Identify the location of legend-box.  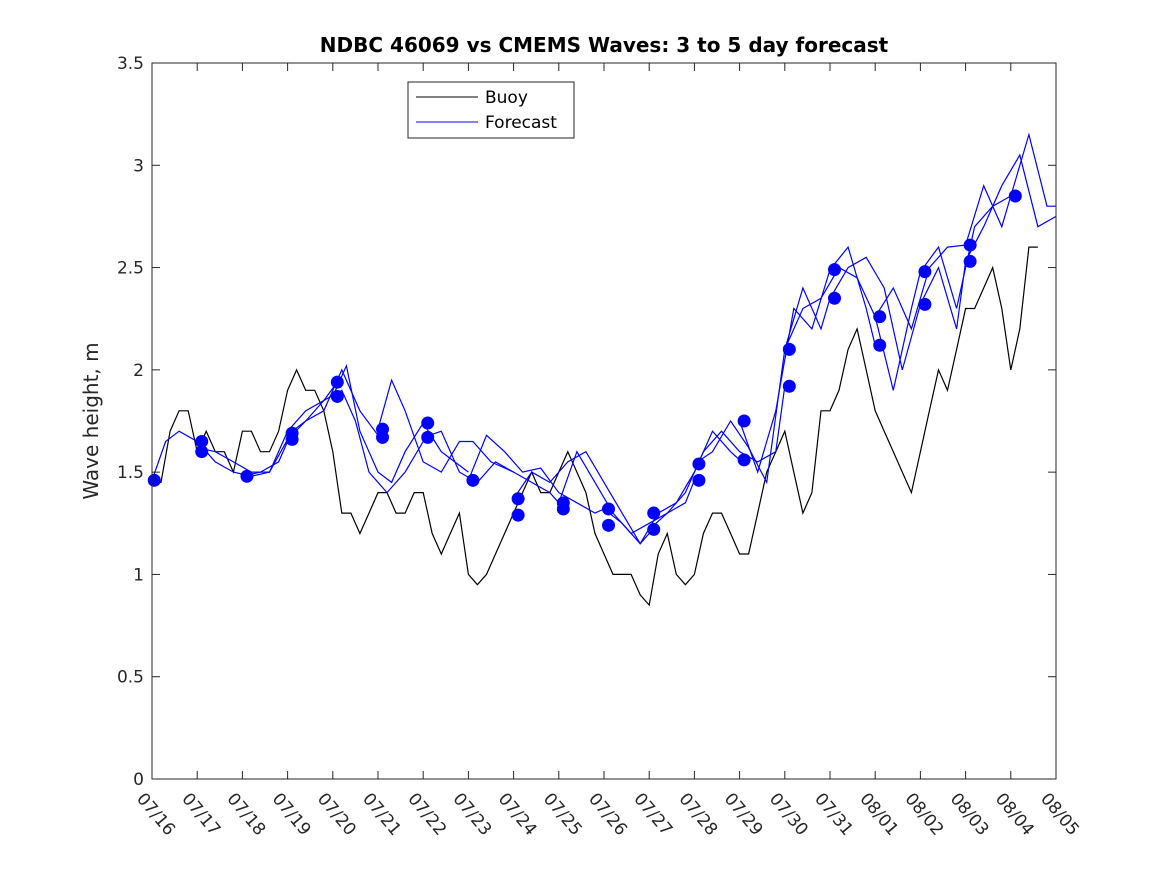
(491, 110).